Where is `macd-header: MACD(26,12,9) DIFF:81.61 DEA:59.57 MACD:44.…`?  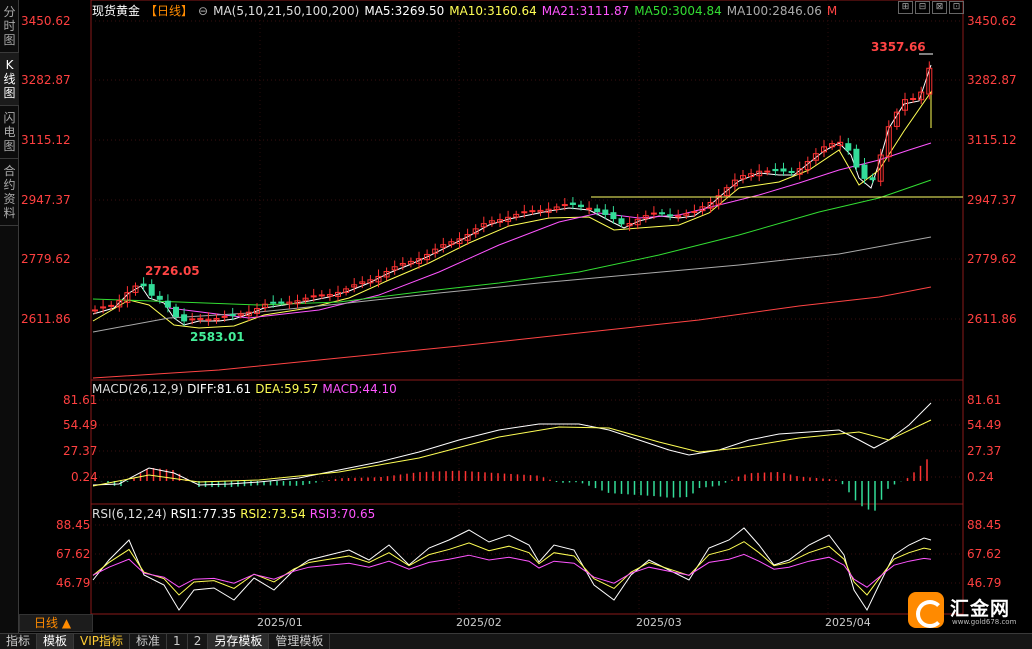
macd-header: MACD(26,12,9) DIFF:81.61 DEA:59.57 MACD:44.… is located at coordinates (246, 389).